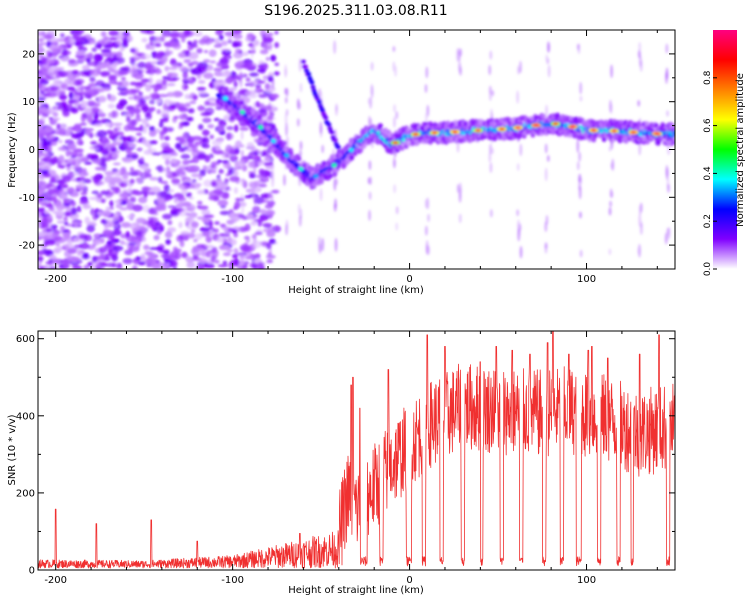 The height and width of the screenshot is (600, 750). I want to click on spectrogram-xlabel: Height of straight line (km), so click(356, 290).